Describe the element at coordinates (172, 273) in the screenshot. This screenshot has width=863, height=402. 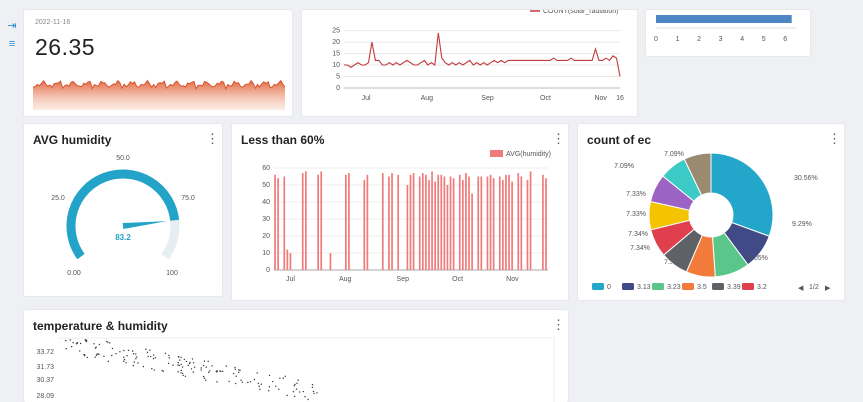
I see `gauge-max-label: 100` at that location.